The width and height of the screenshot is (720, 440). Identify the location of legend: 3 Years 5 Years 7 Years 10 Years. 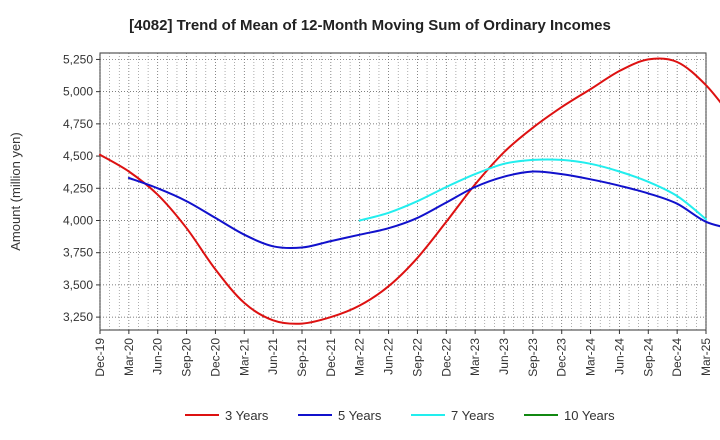
(400, 415).